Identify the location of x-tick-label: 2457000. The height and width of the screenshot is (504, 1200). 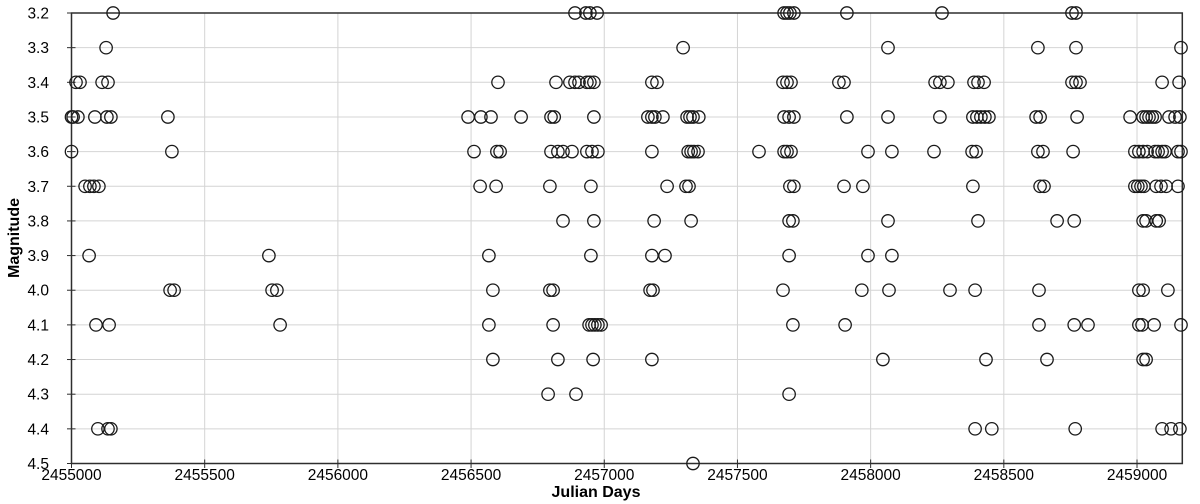
(604, 475).